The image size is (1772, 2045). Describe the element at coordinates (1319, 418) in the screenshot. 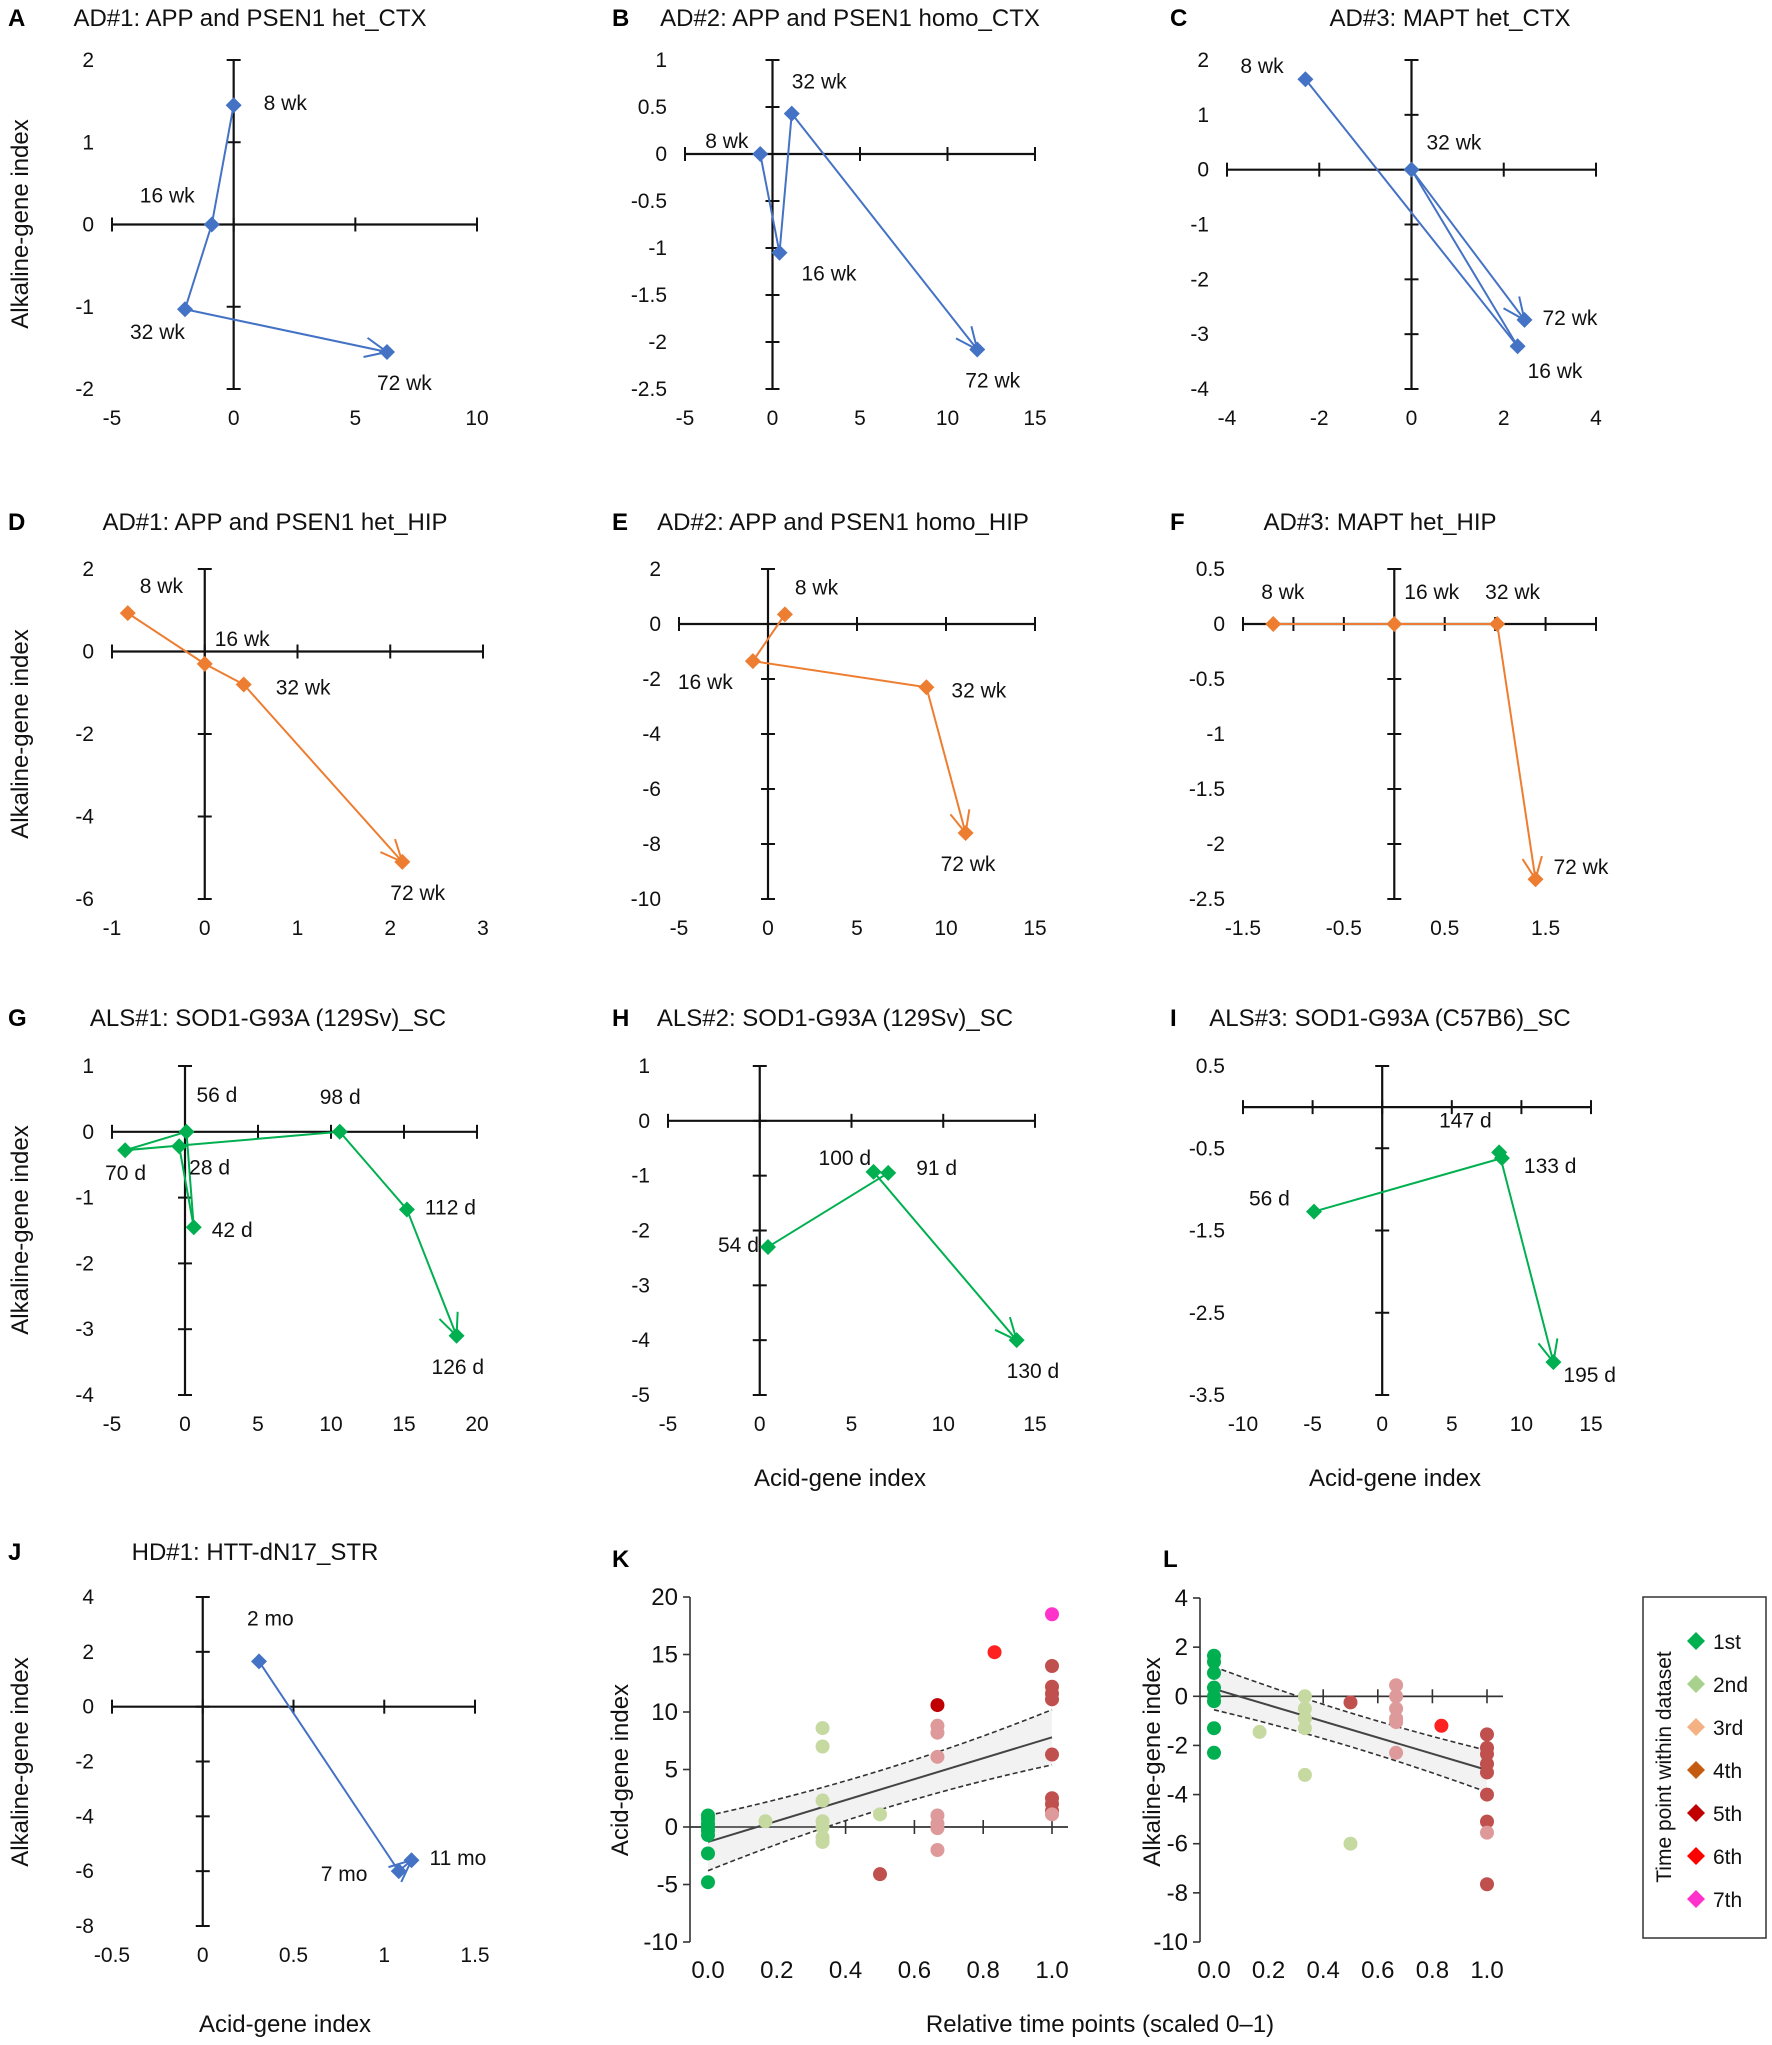

I see `x-tick-label: -2` at that location.